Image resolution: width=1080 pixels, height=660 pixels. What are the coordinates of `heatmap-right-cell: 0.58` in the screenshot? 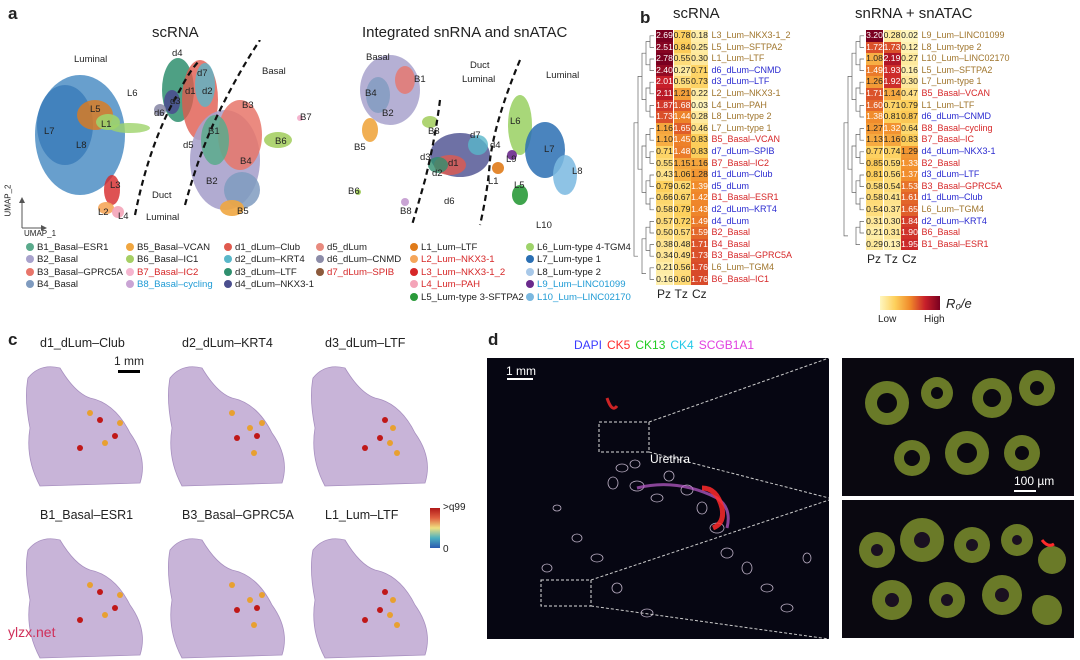 It's located at (874, 198).